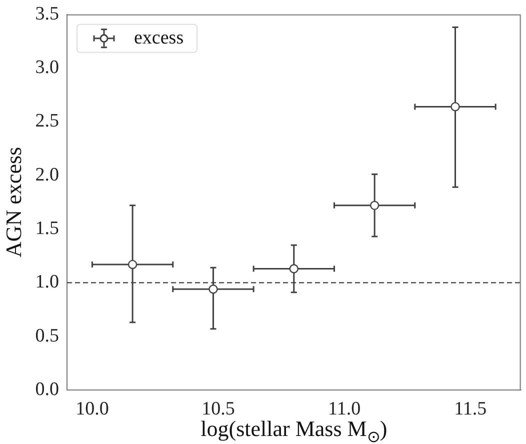 The width and height of the screenshot is (526, 444). I want to click on y-tick-label: 2.0, so click(47, 175).